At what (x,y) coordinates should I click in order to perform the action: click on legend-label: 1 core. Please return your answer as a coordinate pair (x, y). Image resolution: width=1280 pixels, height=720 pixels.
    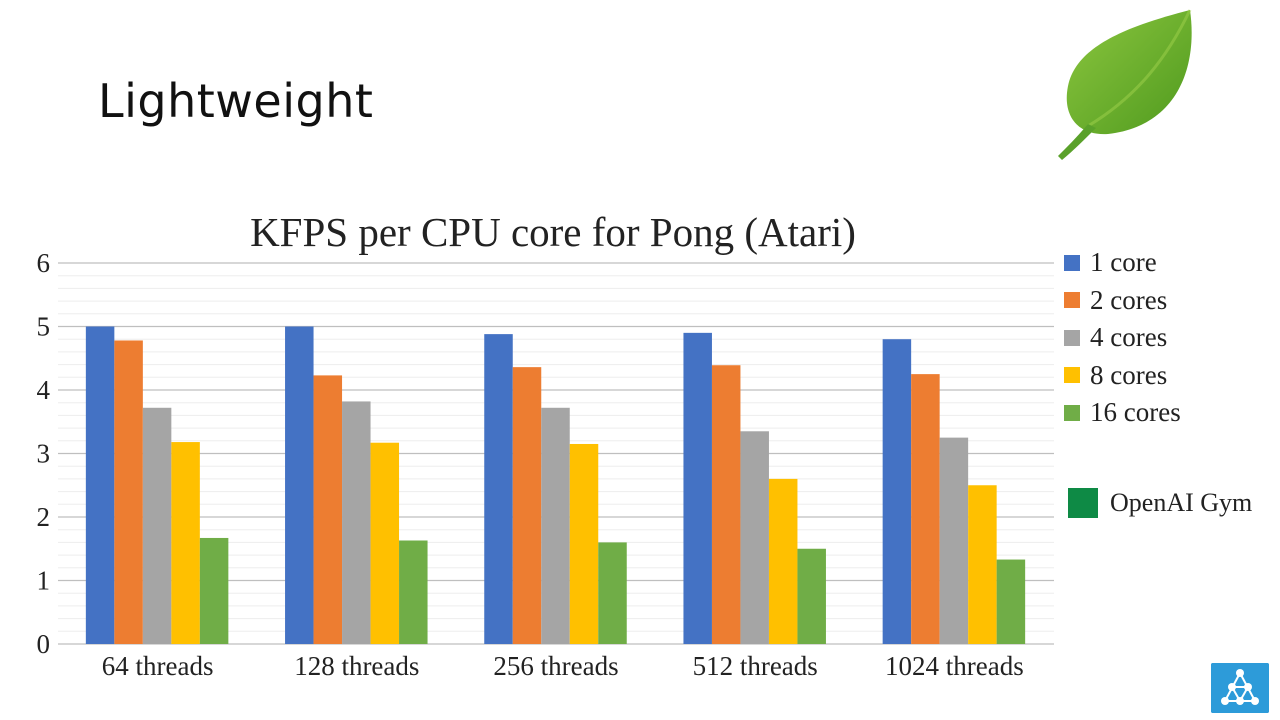
    Looking at the image, I should click on (1123, 262).